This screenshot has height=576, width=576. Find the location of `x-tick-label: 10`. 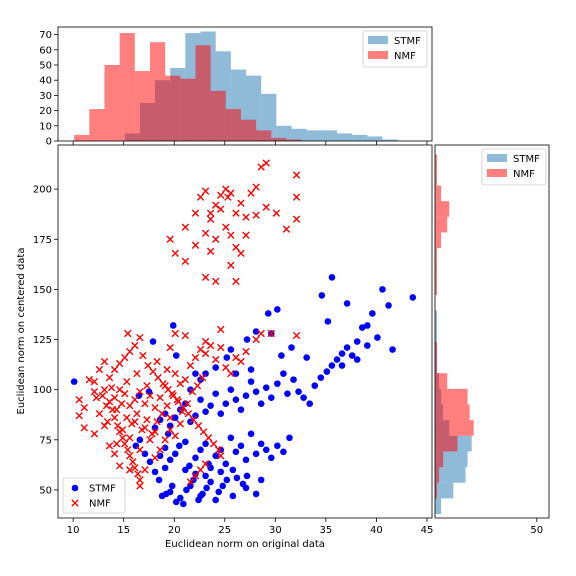

x-tick-label: 10 is located at coordinates (73, 530).